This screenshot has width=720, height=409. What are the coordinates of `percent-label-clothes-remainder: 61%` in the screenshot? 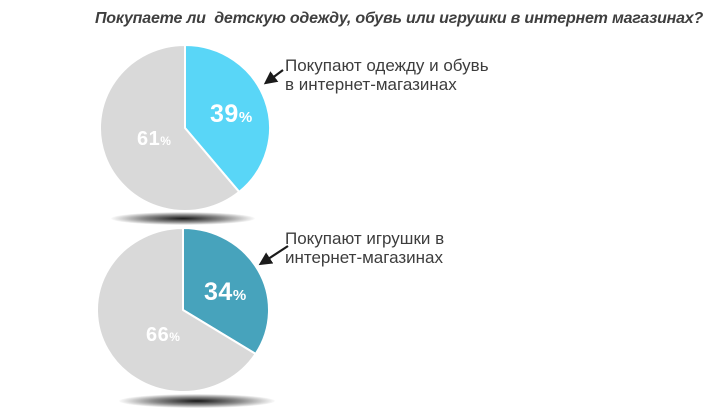 It's located at (154, 139).